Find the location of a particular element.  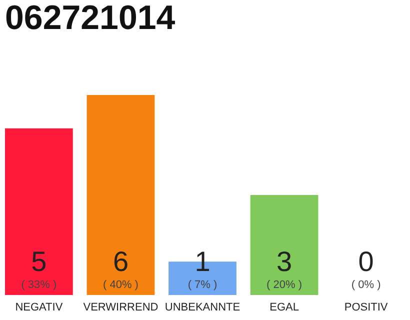

chart-title: 062721014 is located at coordinates (90, 18).